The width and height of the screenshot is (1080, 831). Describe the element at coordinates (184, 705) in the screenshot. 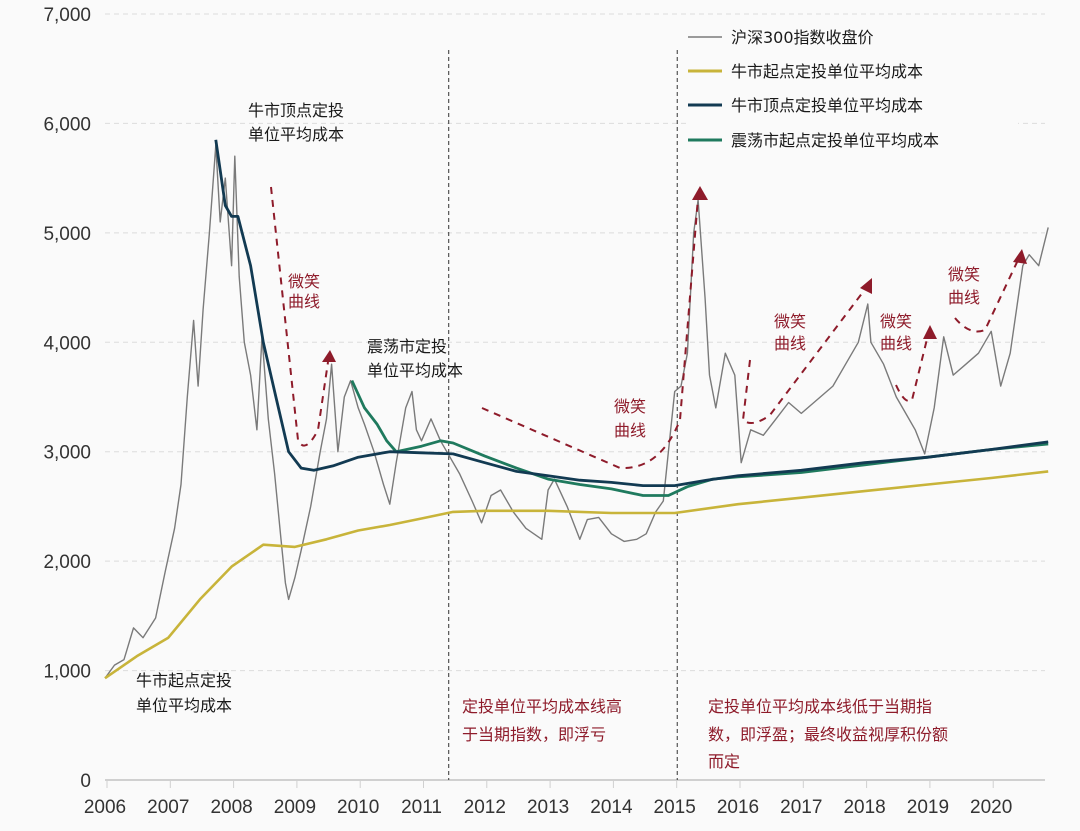

I see `bull-start-label-2: 单位平均成本` at that location.